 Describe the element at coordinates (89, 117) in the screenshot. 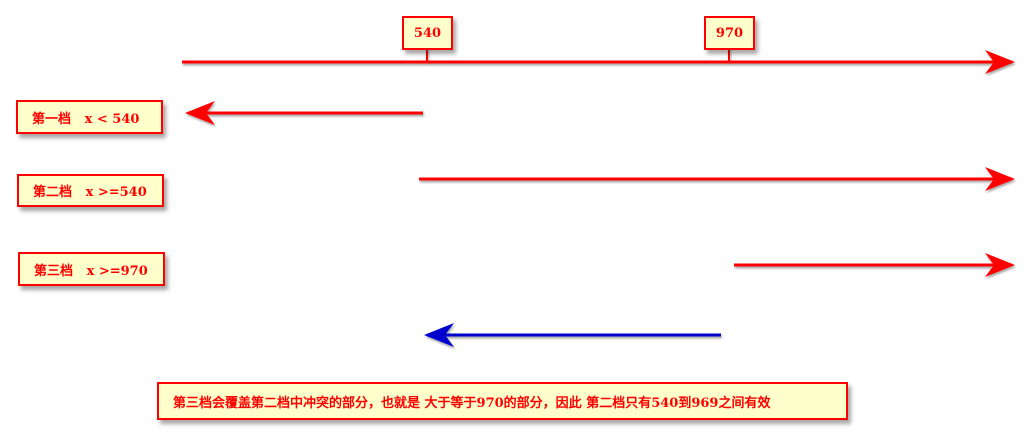

I see `tier1-label: 第一档 x < 540` at that location.